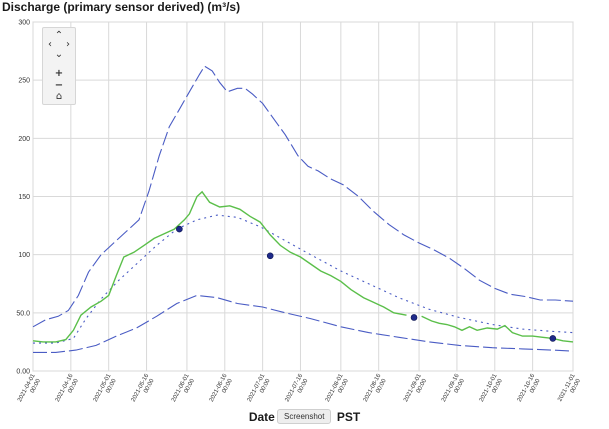 The width and height of the screenshot is (609, 429). Describe the element at coordinates (303, 323) in the screenshot. I see `series-line-lower` at that location.